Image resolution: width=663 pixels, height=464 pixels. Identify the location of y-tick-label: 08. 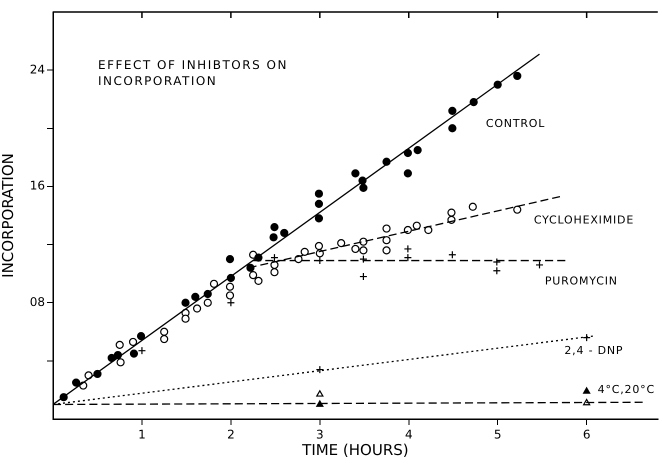
(37, 301).